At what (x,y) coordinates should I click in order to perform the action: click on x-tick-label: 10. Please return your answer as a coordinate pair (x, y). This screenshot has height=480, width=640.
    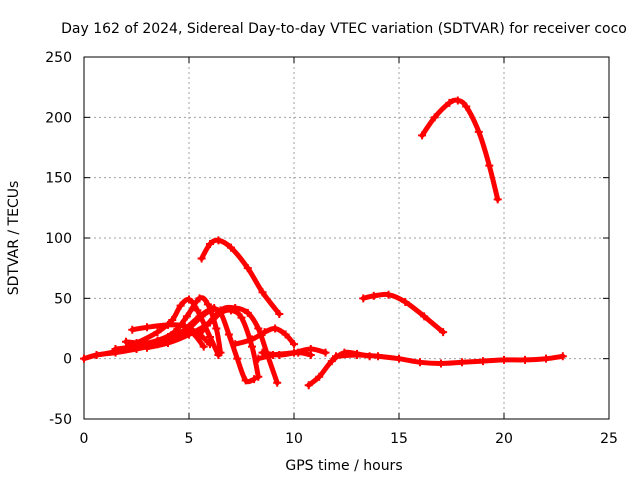
    Looking at the image, I should click on (294, 439).